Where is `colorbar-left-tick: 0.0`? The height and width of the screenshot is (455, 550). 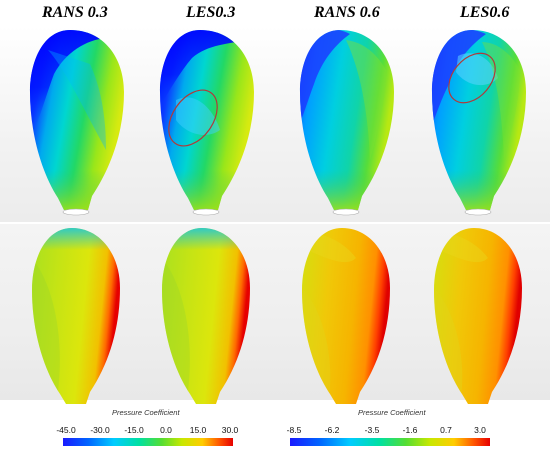 colorbar-left-tick: 0.0 is located at coordinates (166, 430).